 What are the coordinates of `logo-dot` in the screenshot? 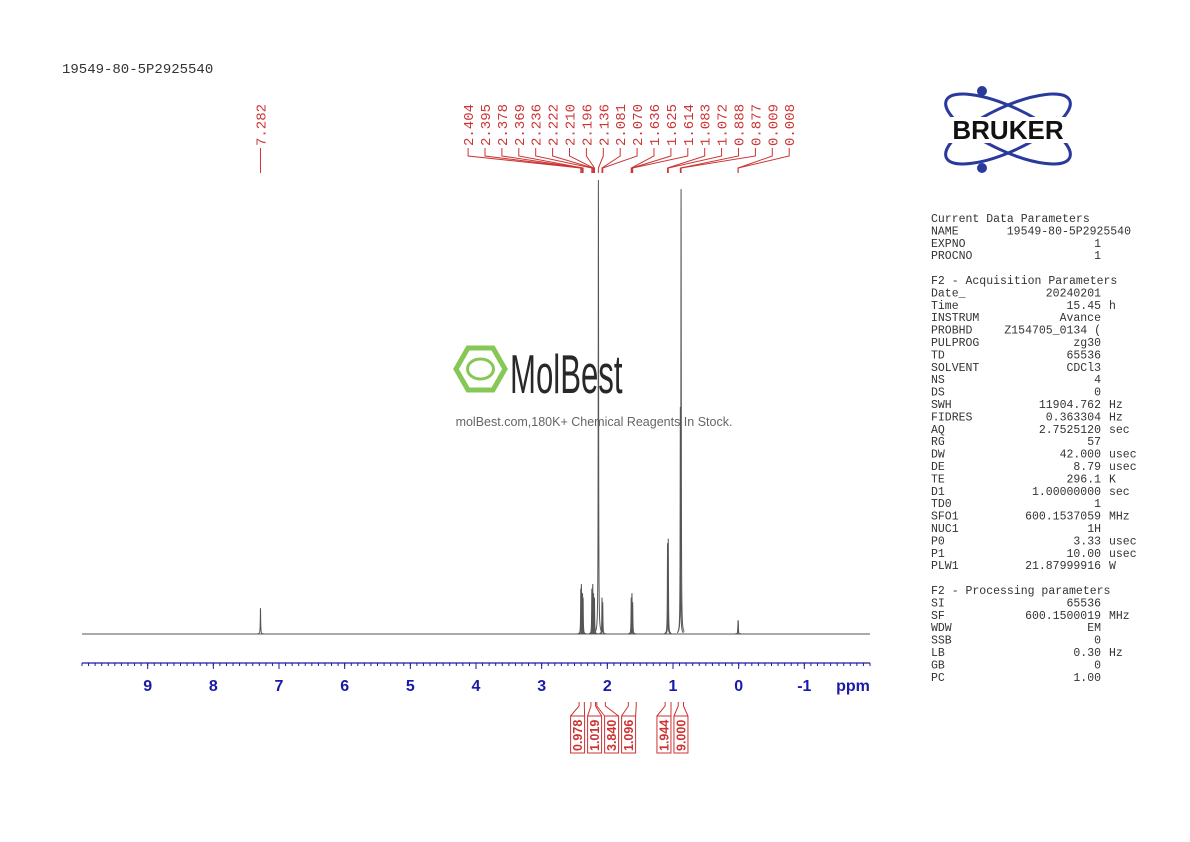 It's located at (982, 91).